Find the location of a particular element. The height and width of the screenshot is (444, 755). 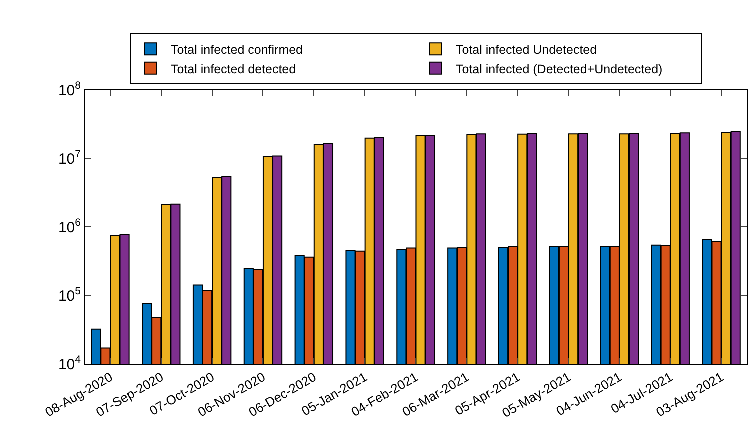

legend-label: Total infected Undetected is located at coordinates (527, 50).